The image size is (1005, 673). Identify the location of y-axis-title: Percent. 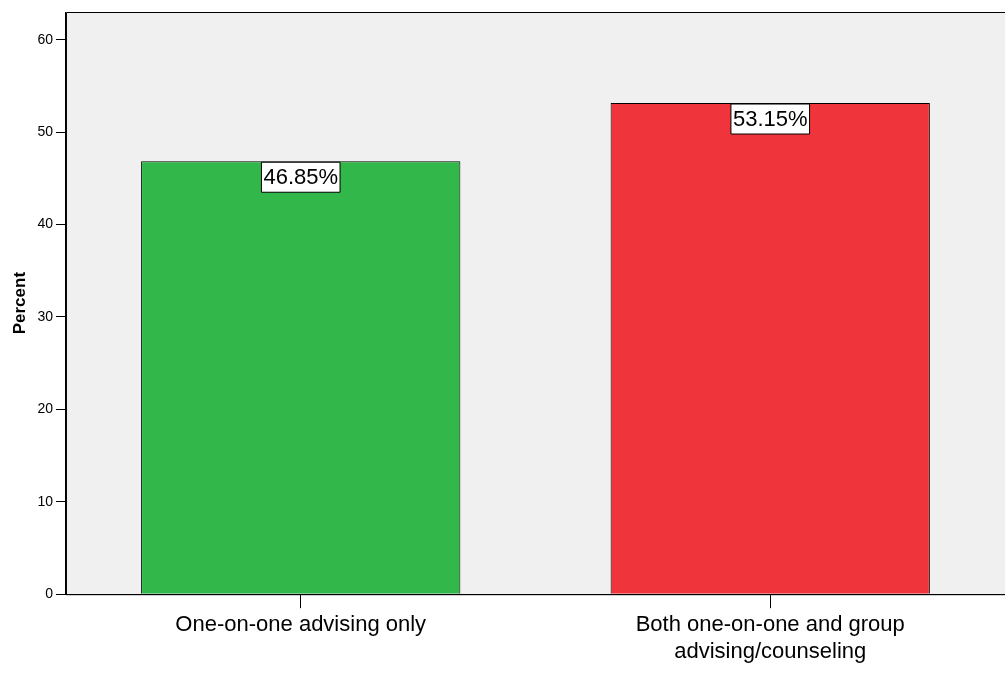
(19, 303).